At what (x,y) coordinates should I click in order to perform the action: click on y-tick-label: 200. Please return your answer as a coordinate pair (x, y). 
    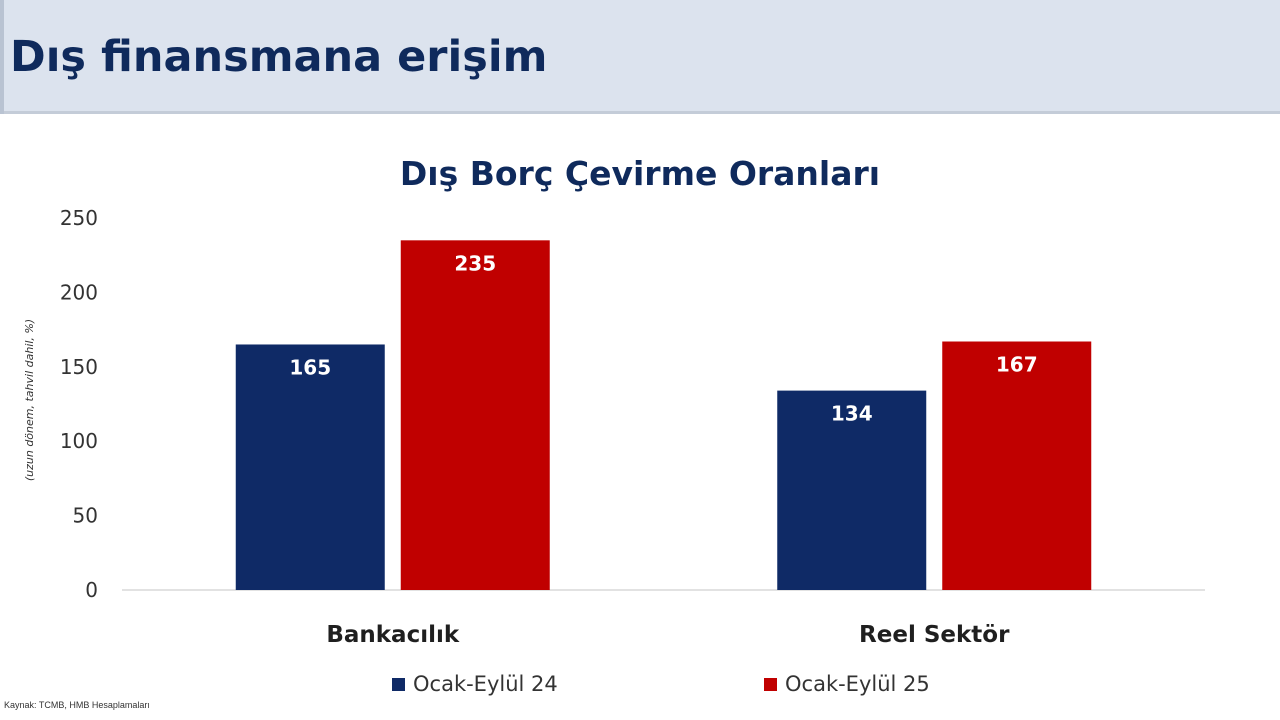
    Looking at the image, I should click on (79, 292).